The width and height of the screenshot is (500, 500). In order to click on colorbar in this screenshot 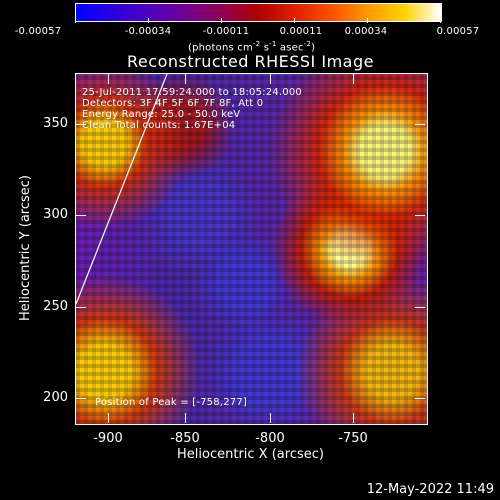, I will do `click(258, 12)`.